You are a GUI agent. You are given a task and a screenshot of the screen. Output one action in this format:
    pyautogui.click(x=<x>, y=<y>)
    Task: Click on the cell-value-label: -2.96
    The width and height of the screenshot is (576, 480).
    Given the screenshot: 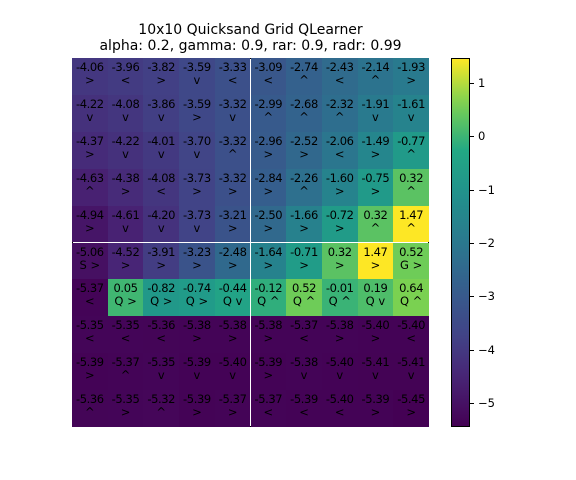 What is the action you would take?
    pyautogui.click(x=268, y=140)
    